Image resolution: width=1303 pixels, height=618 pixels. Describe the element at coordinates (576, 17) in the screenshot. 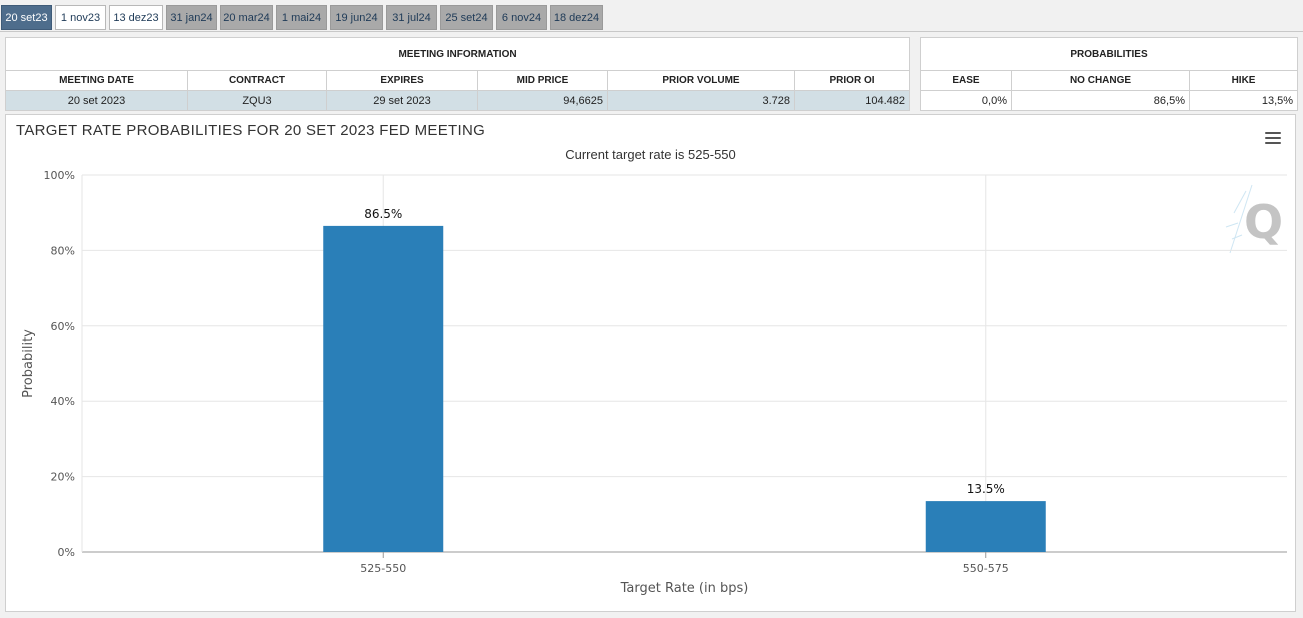

I see `tab-18-dez24: 18 dez24` at that location.